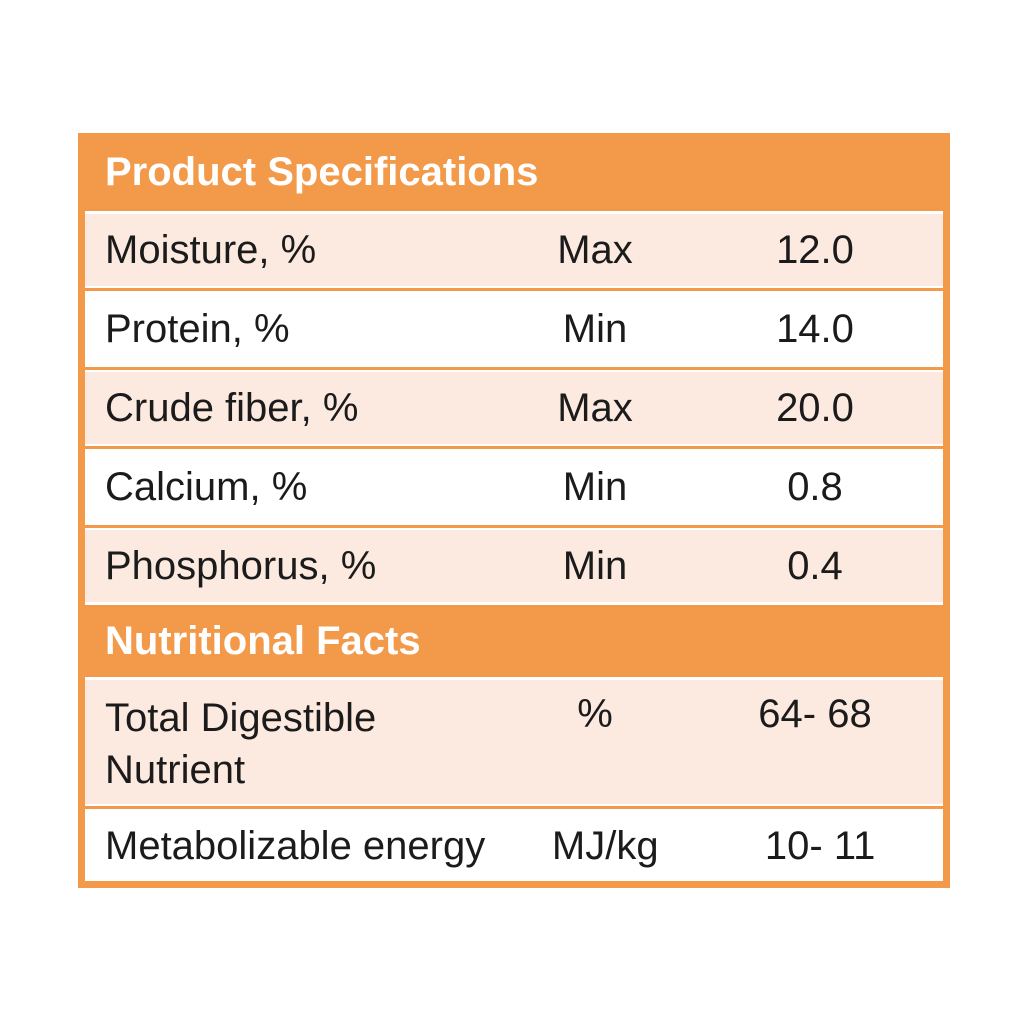 The width and height of the screenshot is (1024, 1024). Describe the element at coordinates (197, 329) in the screenshot. I see `row-label: Protein, %` at that location.